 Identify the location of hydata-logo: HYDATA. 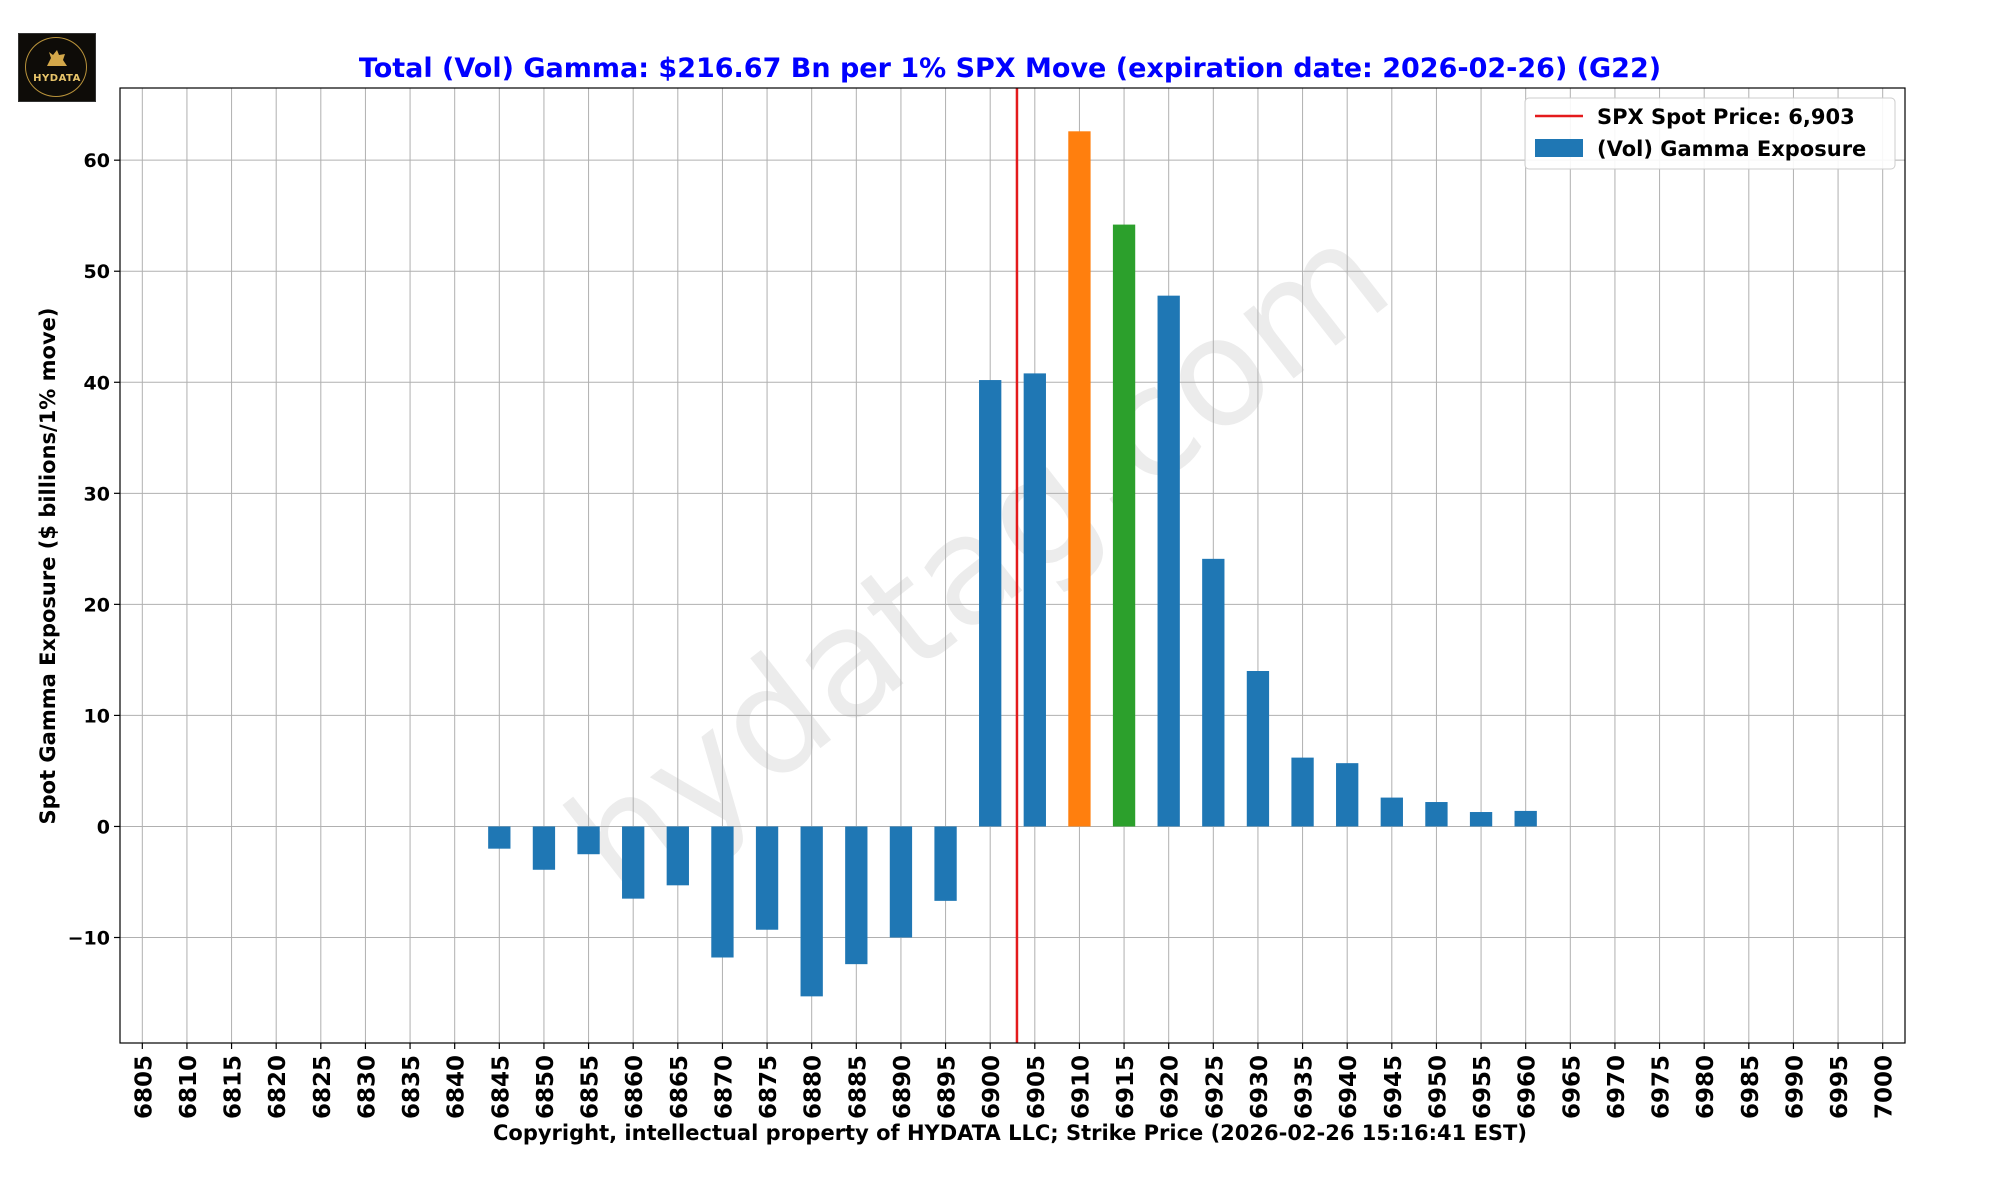
(57, 67).